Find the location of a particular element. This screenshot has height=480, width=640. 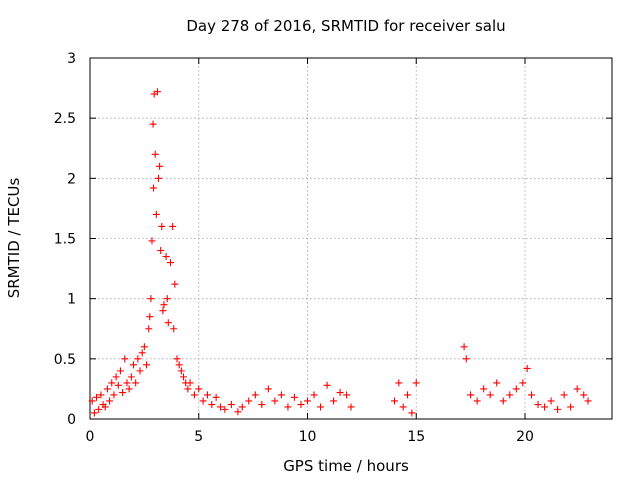

x-tick-label: 5 is located at coordinates (198, 437).